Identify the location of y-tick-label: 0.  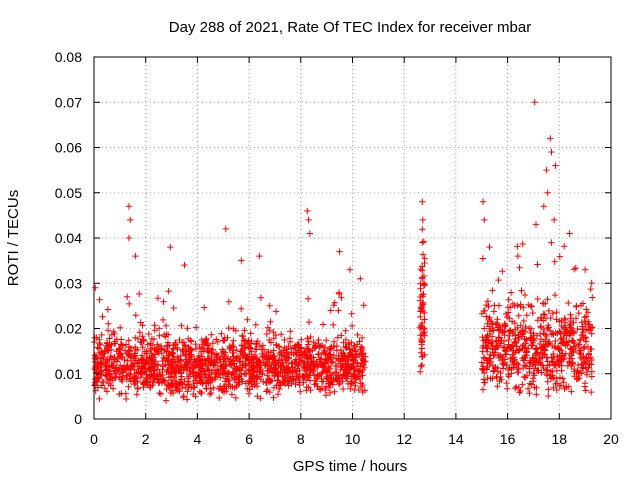
(78, 419).